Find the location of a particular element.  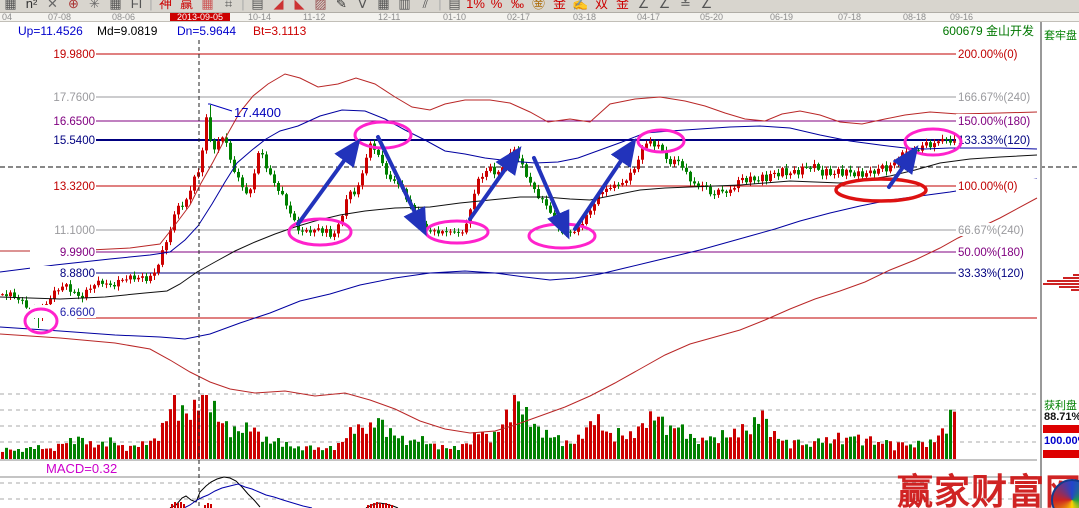

toolbar-icon-32: ∠ is located at coordinates (643, 5).